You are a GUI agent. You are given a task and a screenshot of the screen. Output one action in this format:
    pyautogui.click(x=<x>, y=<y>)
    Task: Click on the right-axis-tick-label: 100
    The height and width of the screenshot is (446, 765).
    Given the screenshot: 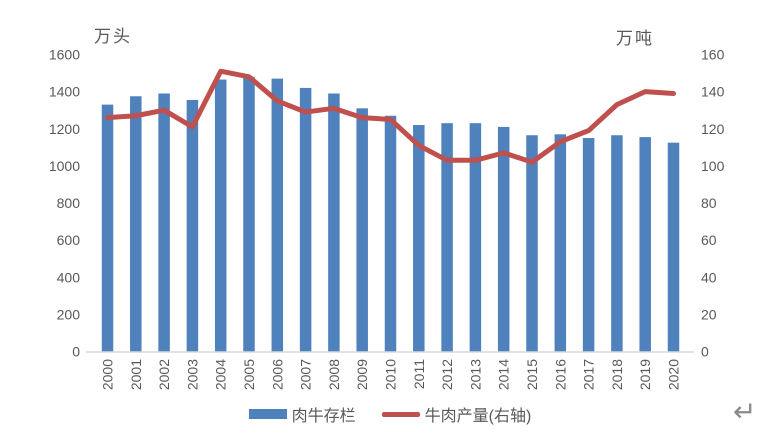 What is the action you would take?
    pyautogui.click(x=713, y=166)
    